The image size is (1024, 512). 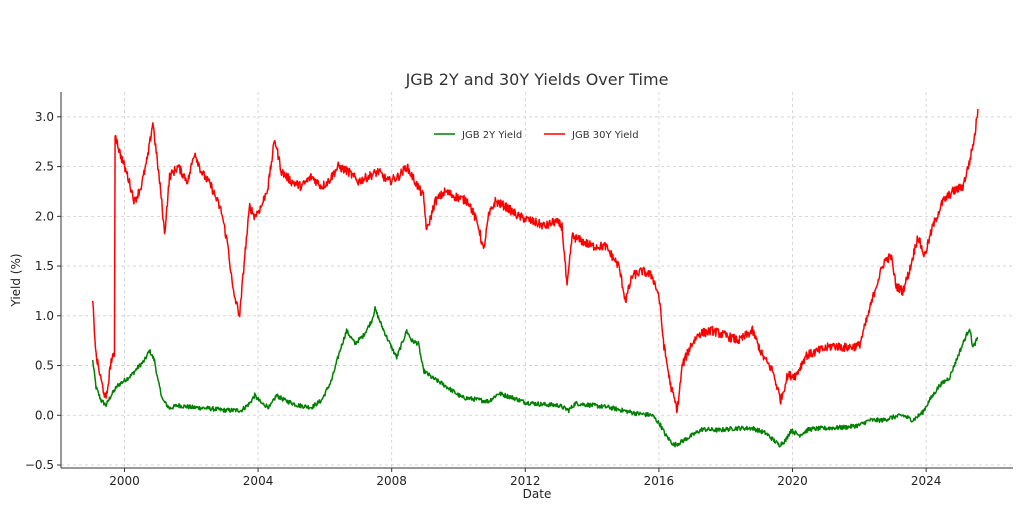 I want to click on legend-label-30y: JGB 30Y Yield, so click(x=605, y=135).